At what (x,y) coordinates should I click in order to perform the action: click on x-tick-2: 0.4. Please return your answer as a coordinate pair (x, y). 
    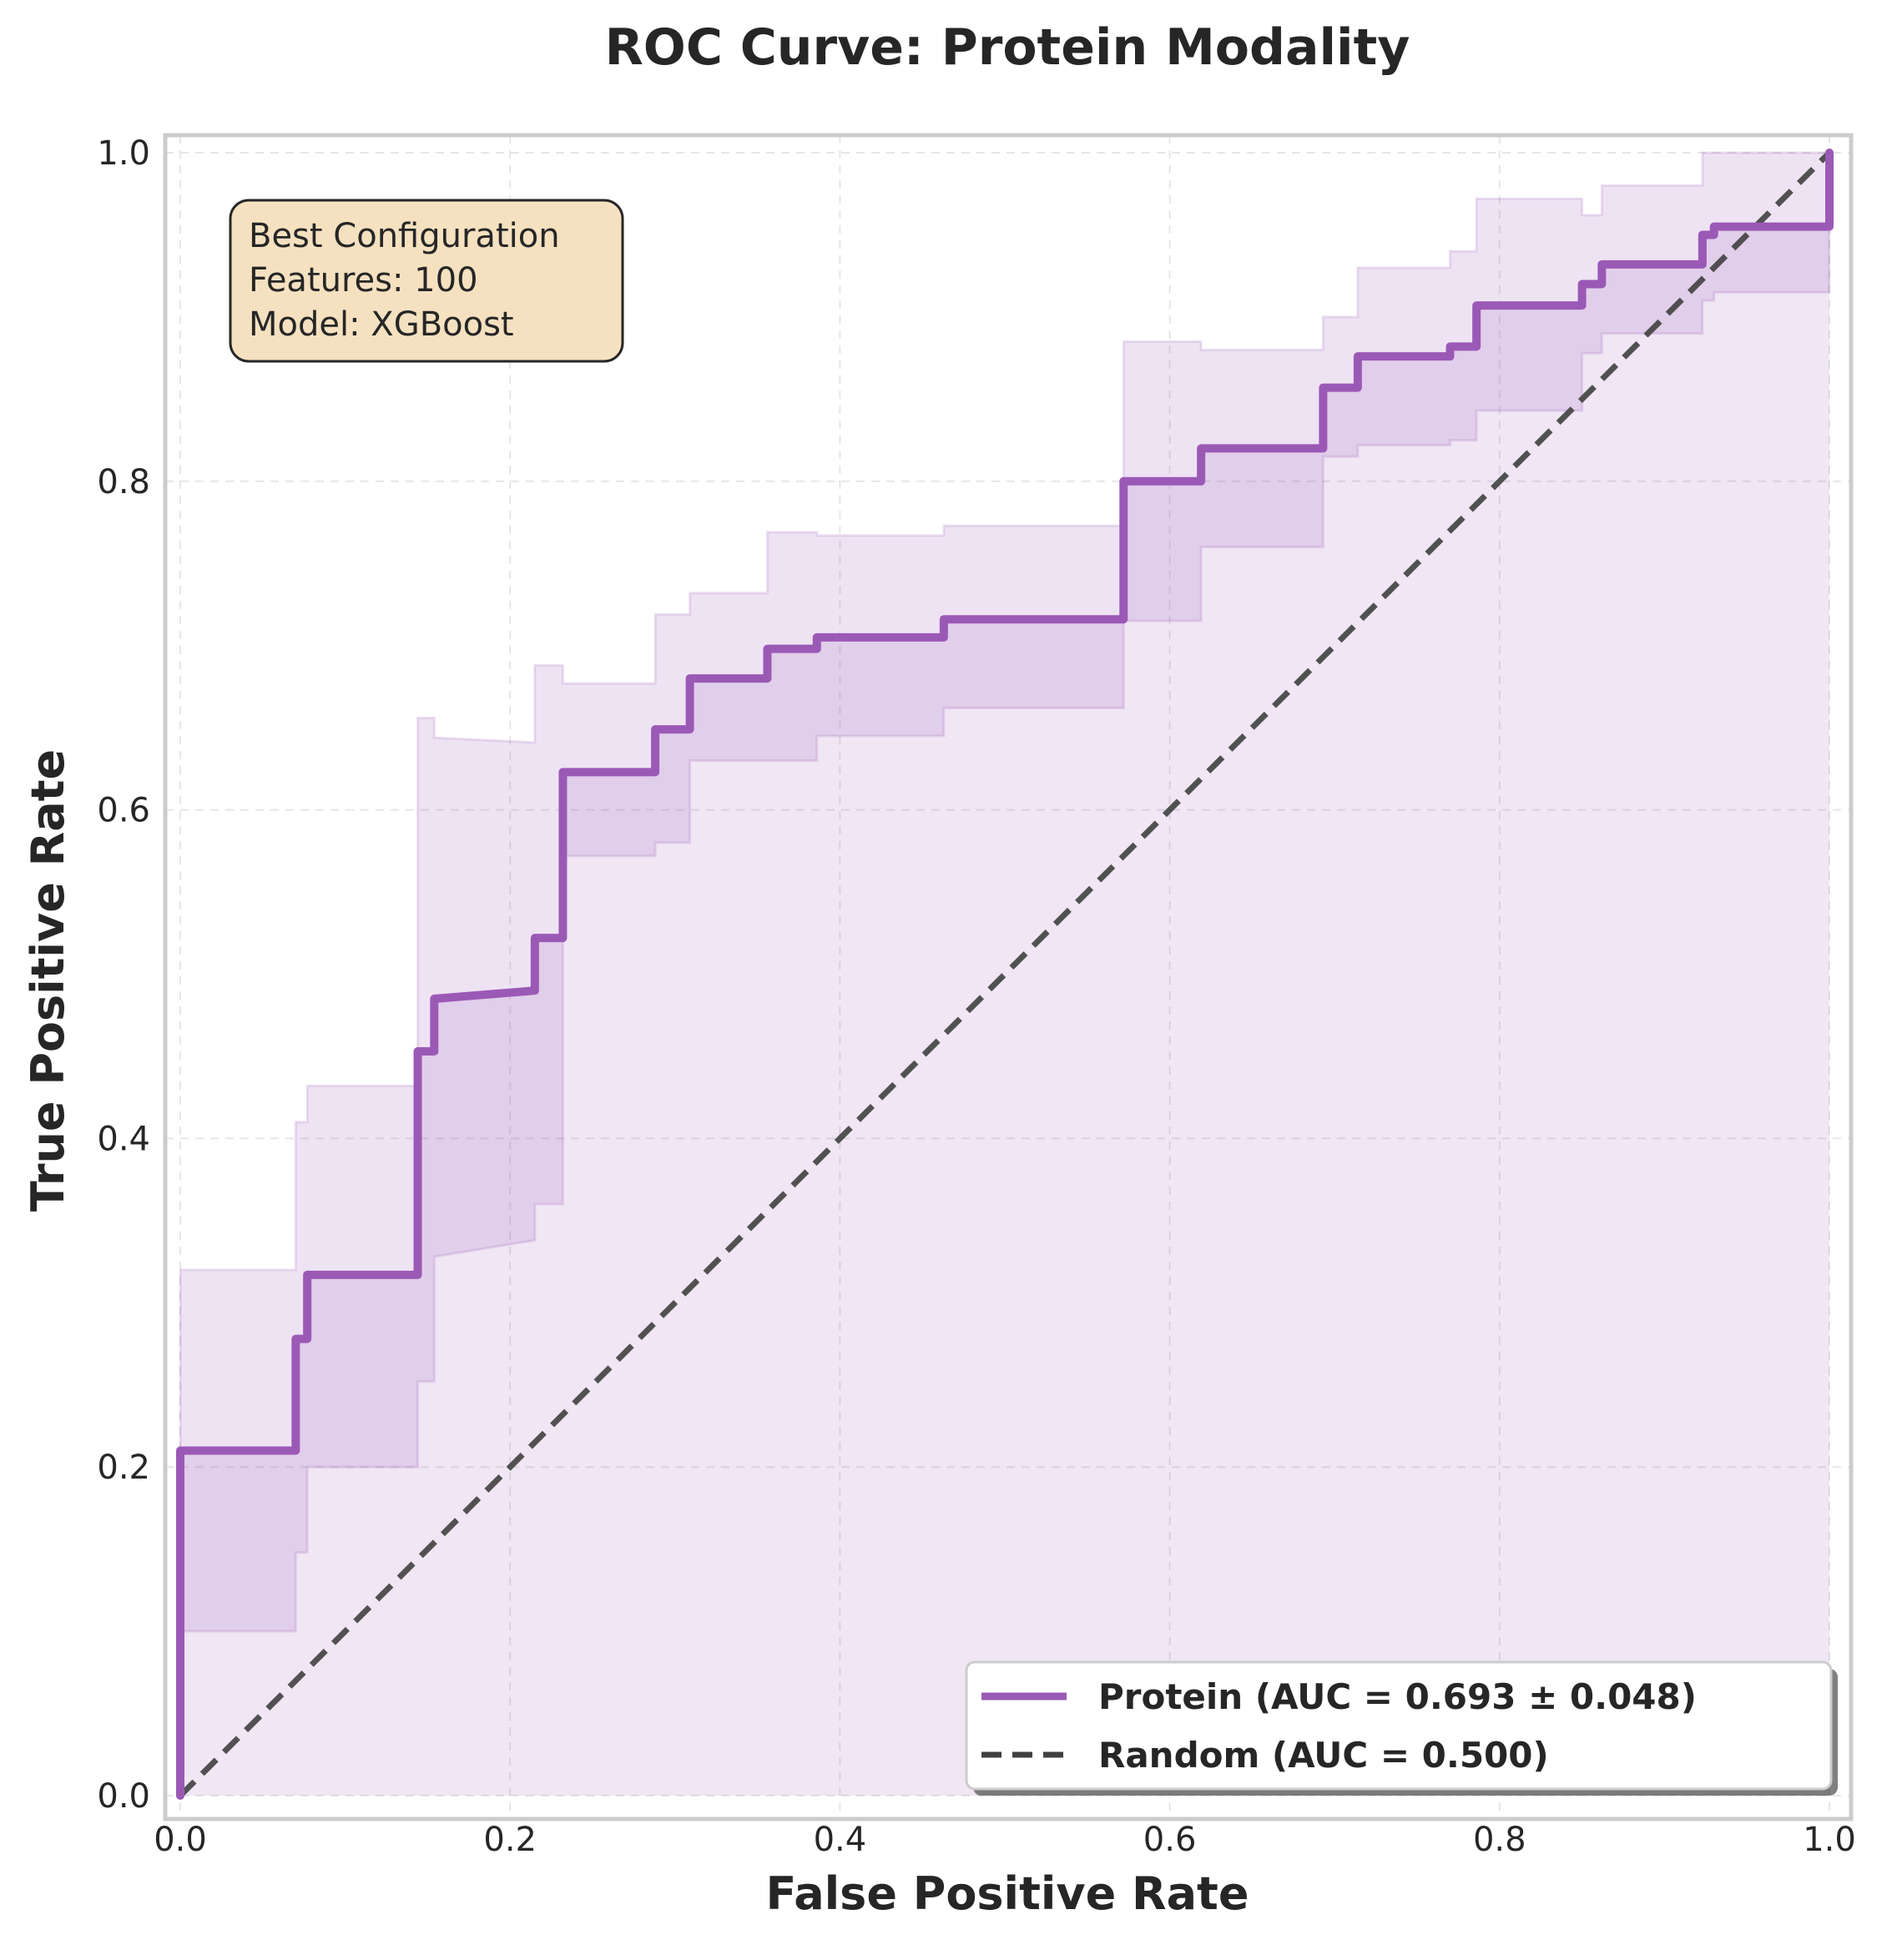
    Looking at the image, I should click on (840, 1840).